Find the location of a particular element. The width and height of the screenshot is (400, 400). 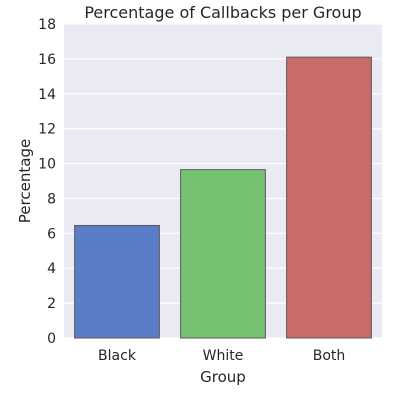

y-tick-label: 18 is located at coordinates (47, 25).